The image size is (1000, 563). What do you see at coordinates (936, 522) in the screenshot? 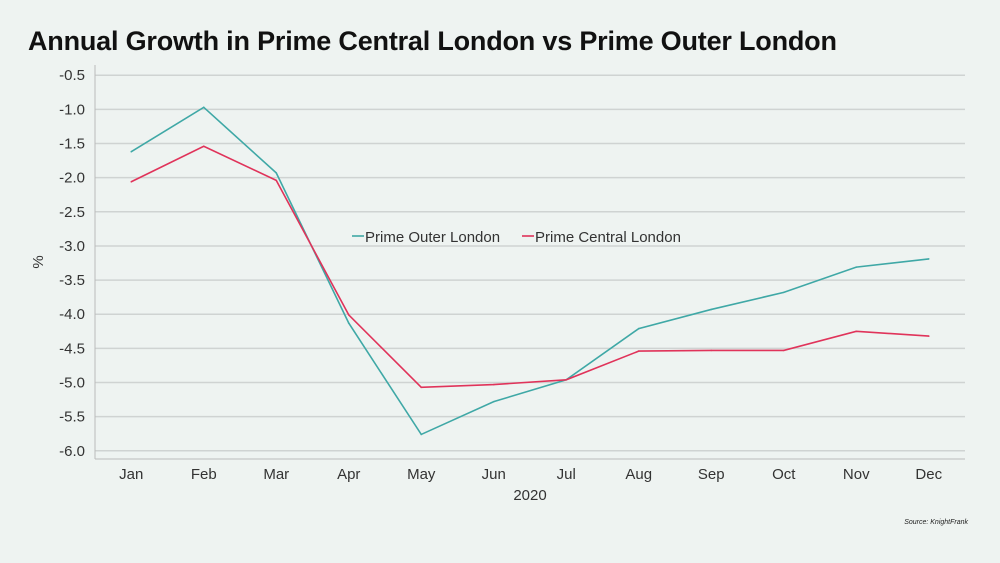
I see `source-note: Source: KnightFrank` at bounding box center [936, 522].